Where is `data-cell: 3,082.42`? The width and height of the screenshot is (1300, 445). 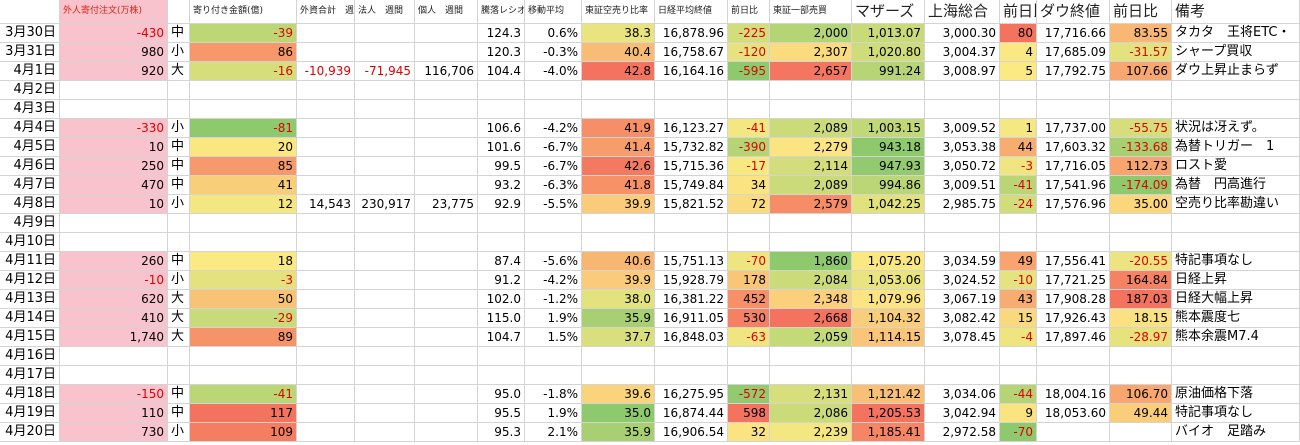 data-cell: 3,082.42 is located at coordinates (962, 318).